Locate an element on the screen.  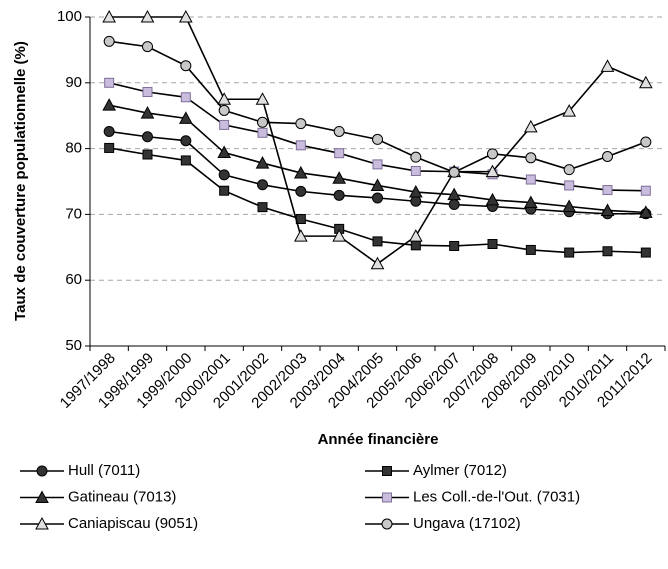
legend-label: Gatineau (7013) is located at coordinates (122, 496).